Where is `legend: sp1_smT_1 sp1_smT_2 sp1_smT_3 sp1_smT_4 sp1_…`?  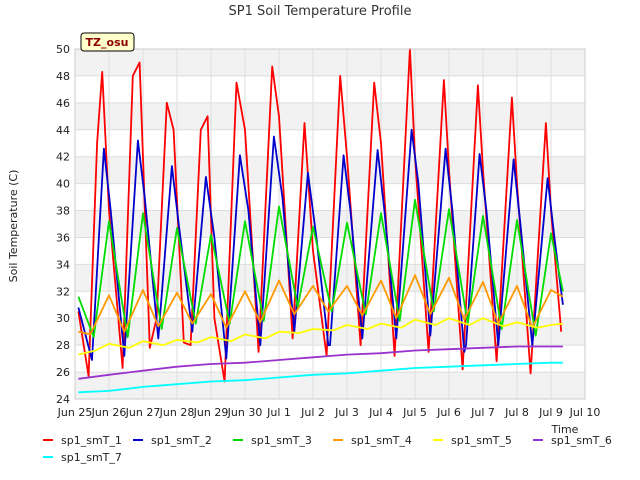 legend: sp1_smT_1 sp1_smT_2 sp1_smT_3 sp1_smT_4 sp1_… is located at coordinates (327, 449).